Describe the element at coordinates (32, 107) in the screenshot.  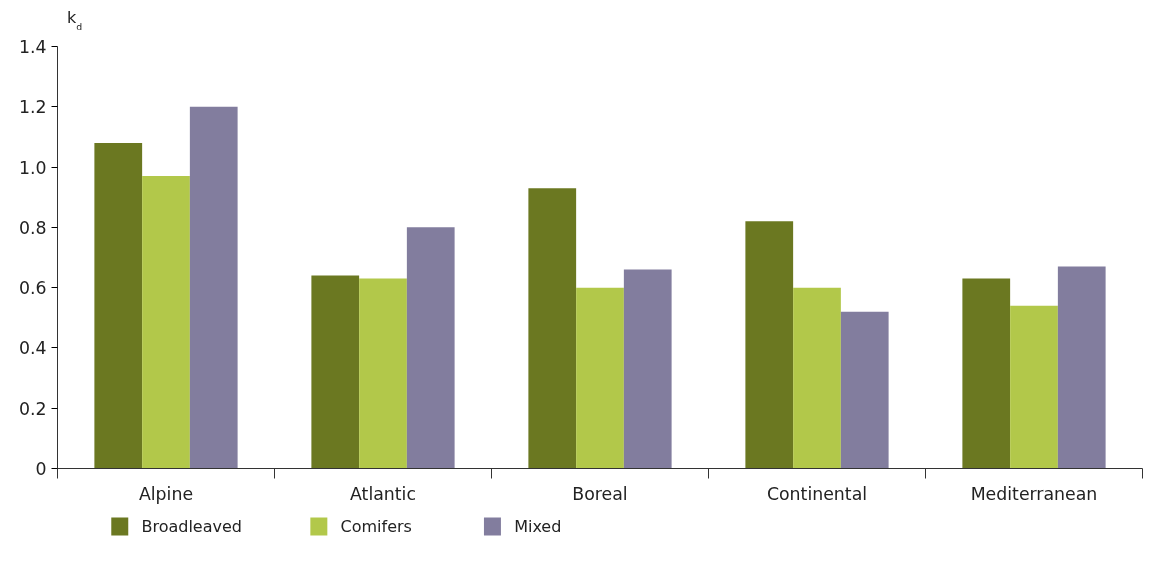
I see `y-tick-label: 1.2` at that location.